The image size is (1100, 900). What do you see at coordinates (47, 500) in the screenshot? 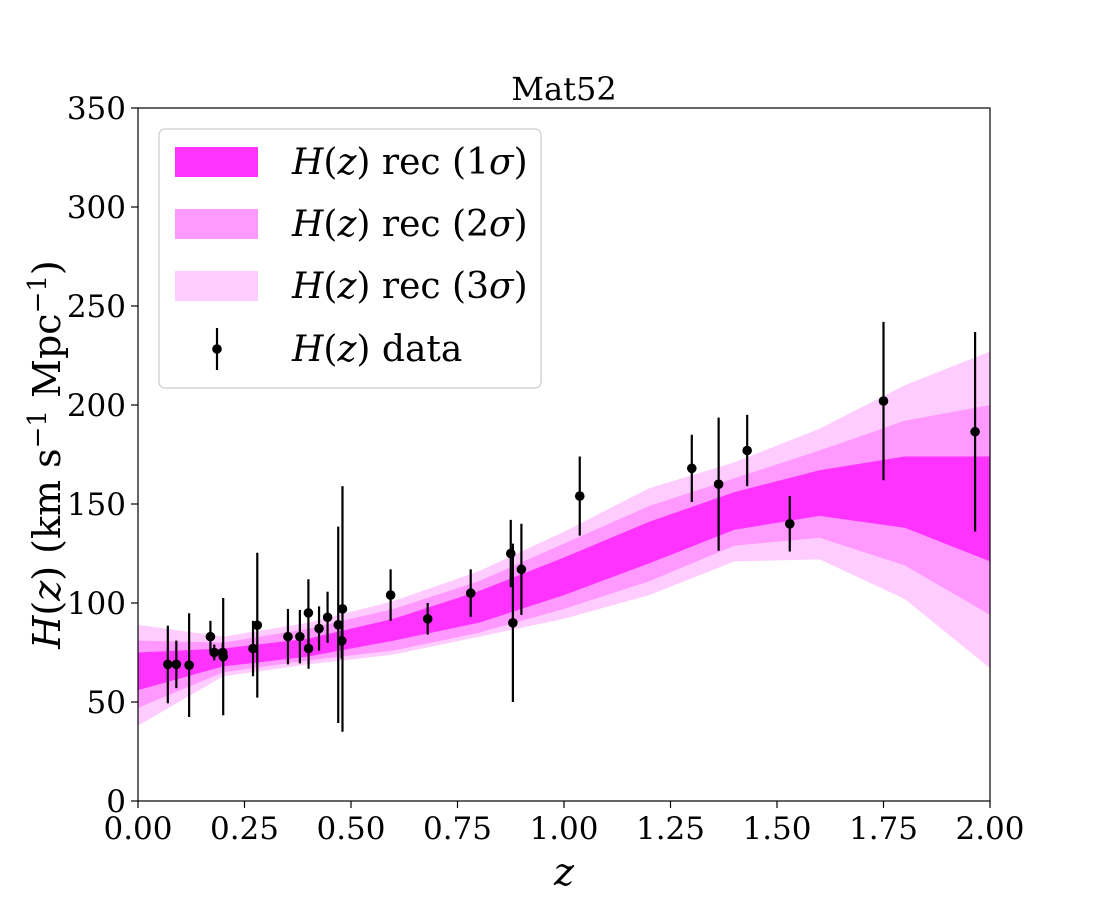
I see `ylabel-unit-pre: (km s` at bounding box center [47, 500].